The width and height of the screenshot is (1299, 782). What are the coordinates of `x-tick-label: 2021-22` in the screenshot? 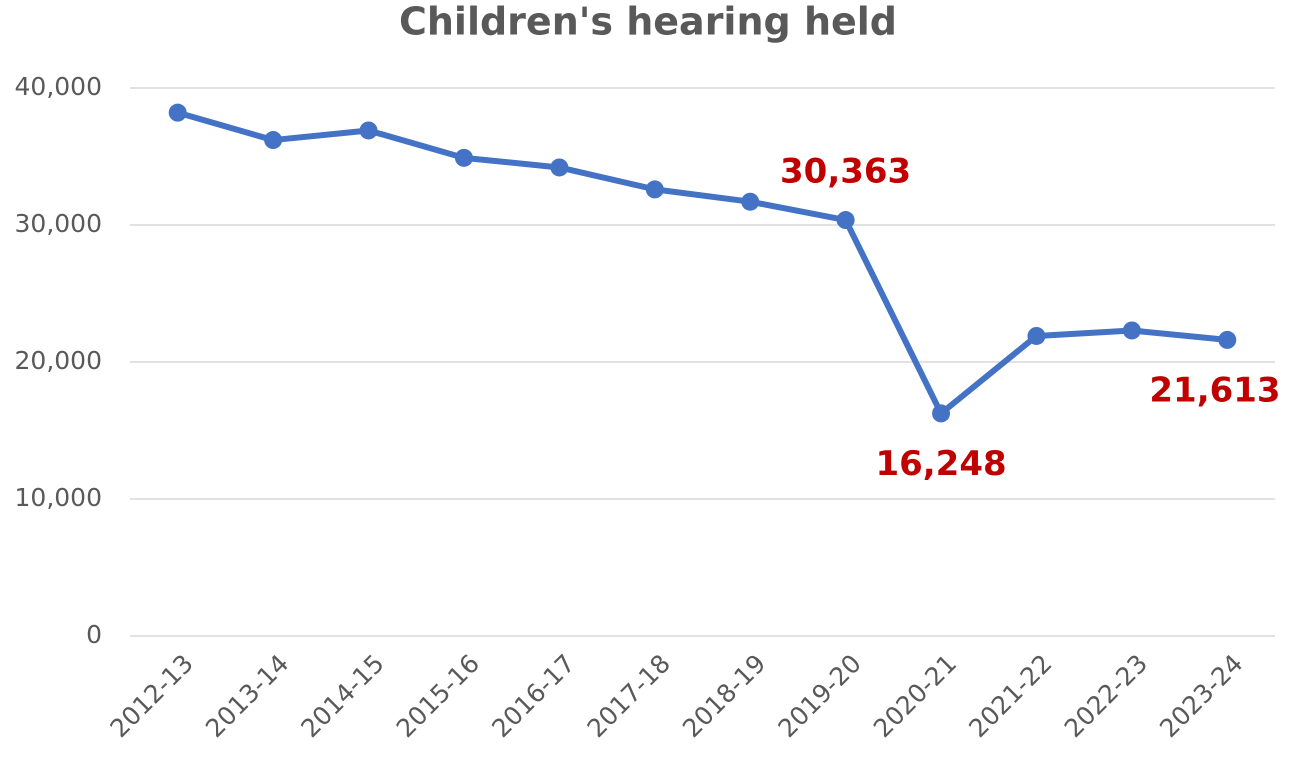 It's located at (1010, 696).